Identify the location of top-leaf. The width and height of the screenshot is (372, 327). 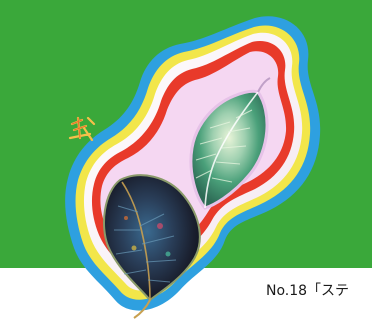
(230, 143).